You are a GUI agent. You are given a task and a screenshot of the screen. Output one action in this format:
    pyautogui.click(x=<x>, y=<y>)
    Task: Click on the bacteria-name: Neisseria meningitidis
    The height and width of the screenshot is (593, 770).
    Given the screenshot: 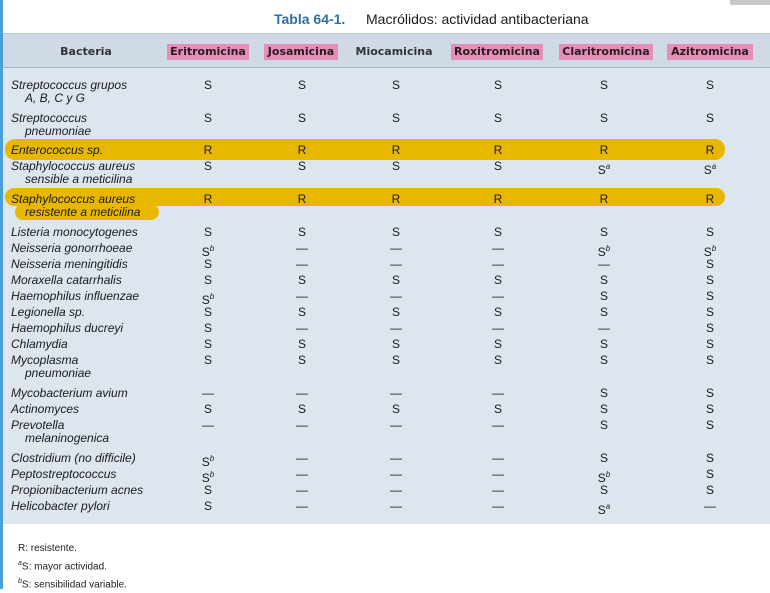 What is the action you would take?
    pyautogui.click(x=69, y=264)
    